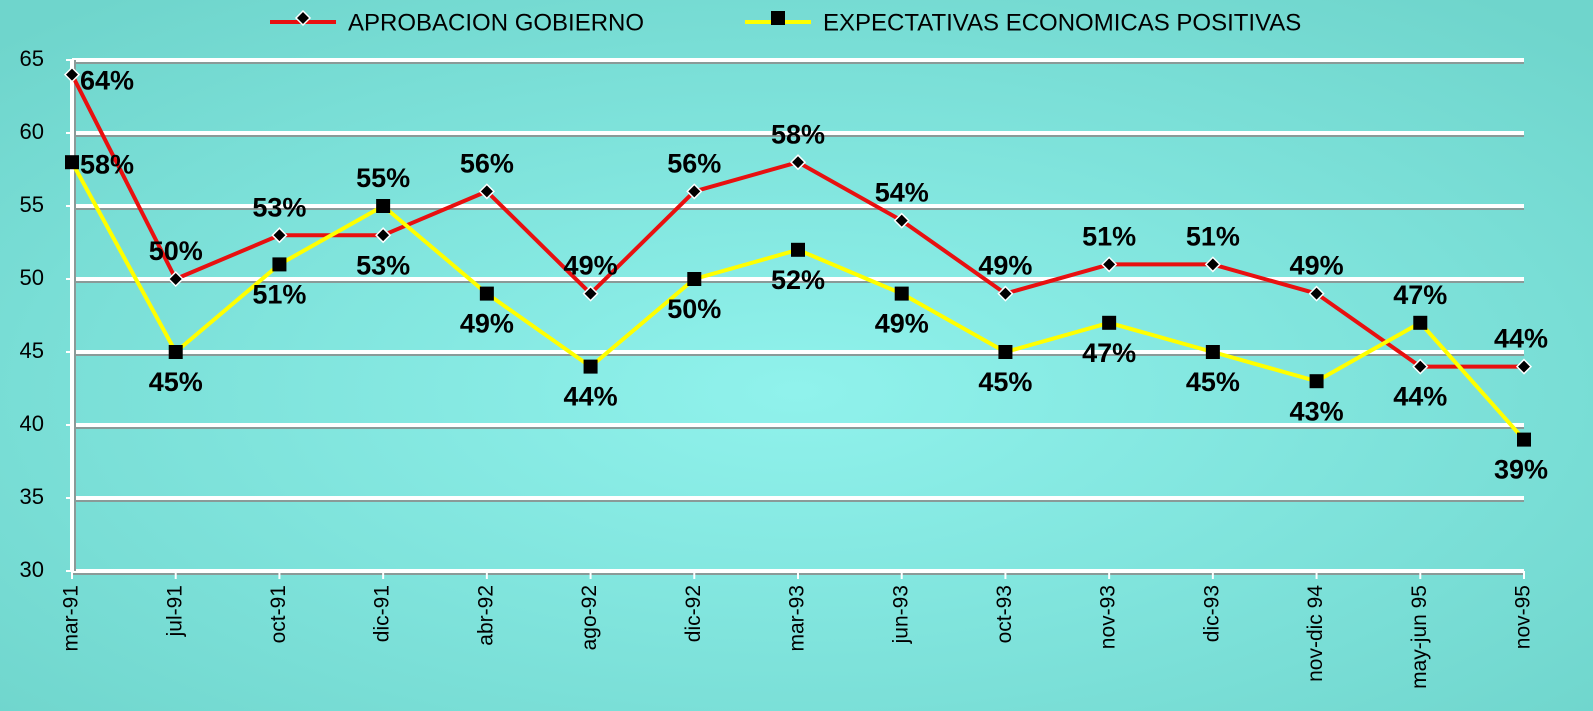 The width and height of the screenshot is (1593, 711). Describe the element at coordinates (1419, 637) in the screenshot. I see `x-tick-label: may-jun 95` at that location.